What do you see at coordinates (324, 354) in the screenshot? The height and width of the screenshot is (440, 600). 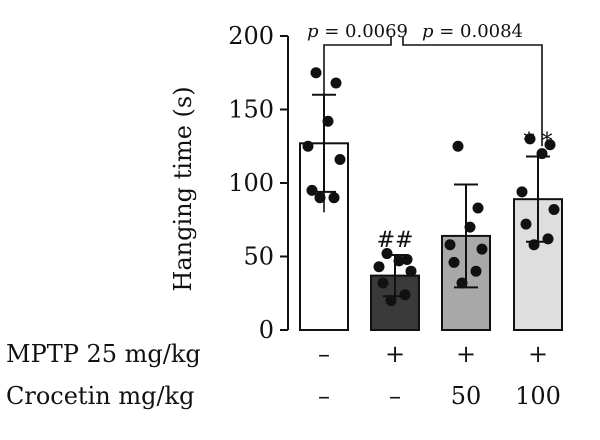 I see `mptp-value-label: –` at bounding box center [324, 354].